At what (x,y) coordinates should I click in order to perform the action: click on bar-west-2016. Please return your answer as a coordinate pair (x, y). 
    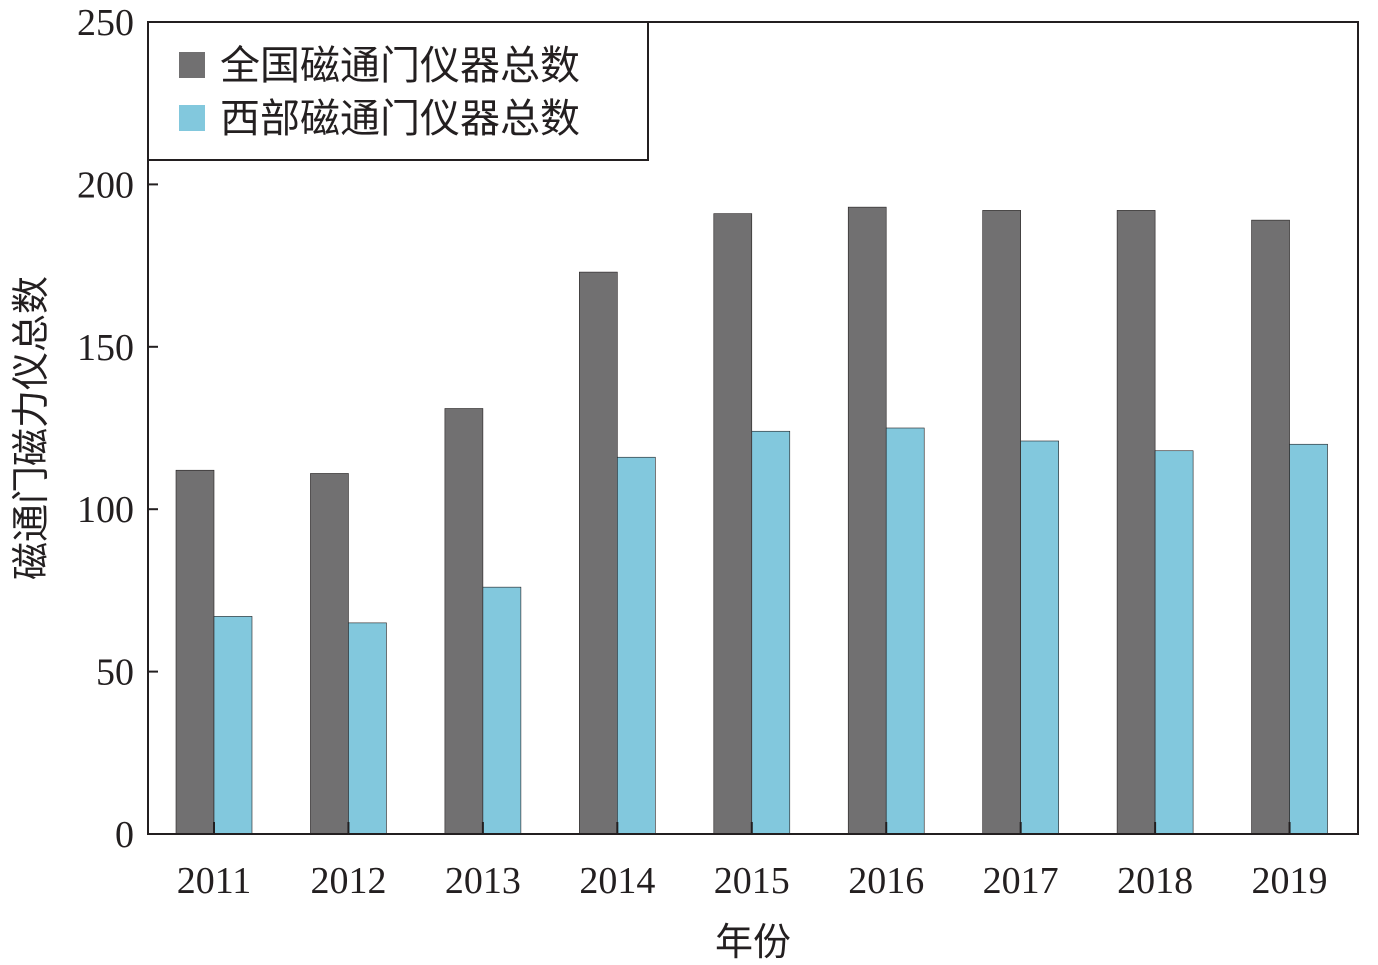
    Looking at the image, I should click on (905, 631).